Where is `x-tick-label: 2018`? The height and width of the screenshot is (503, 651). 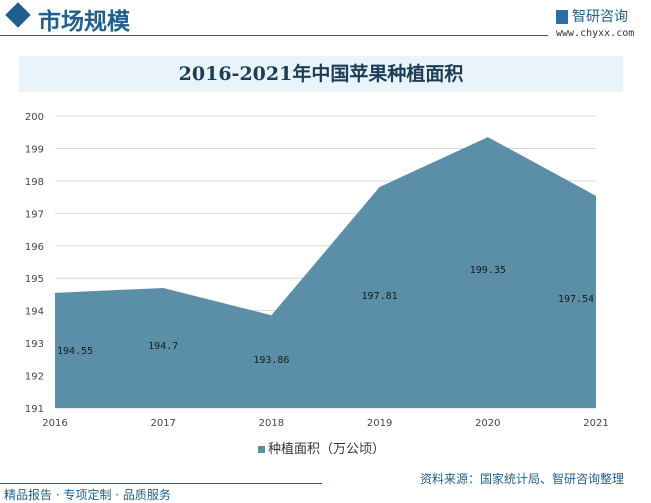
x-tick-label: 2018 is located at coordinates (271, 423).